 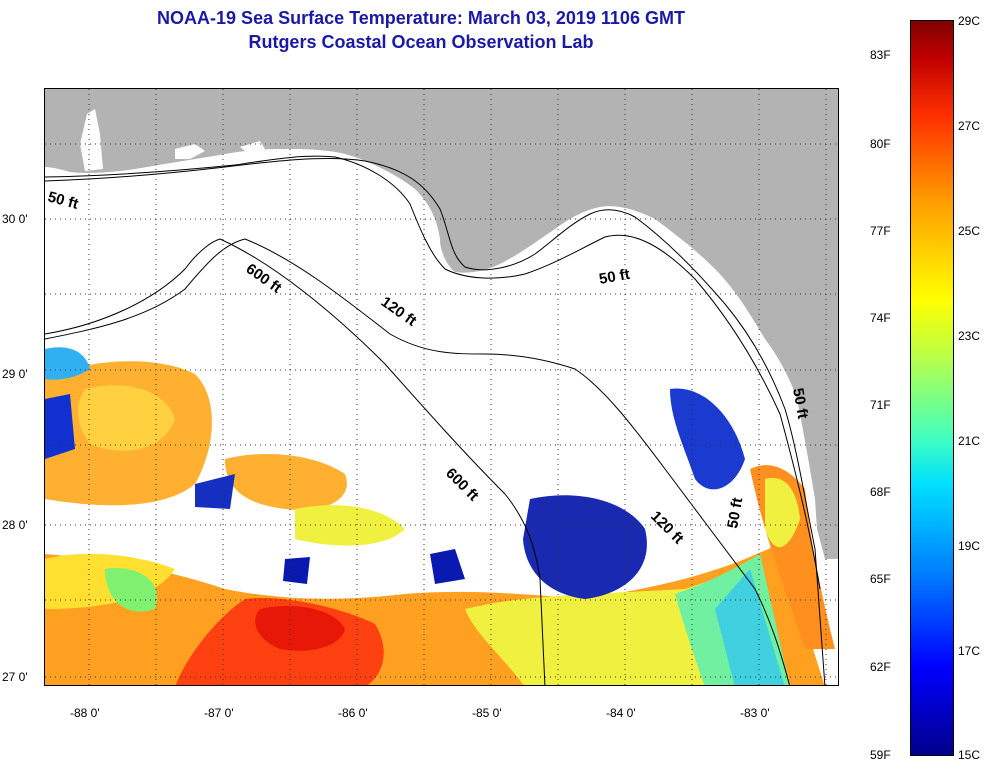 What do you see at coordinates (880, 231) in the screenshot?
I see `colorbar-f-label: 77F` at bounding box center [880, 231].